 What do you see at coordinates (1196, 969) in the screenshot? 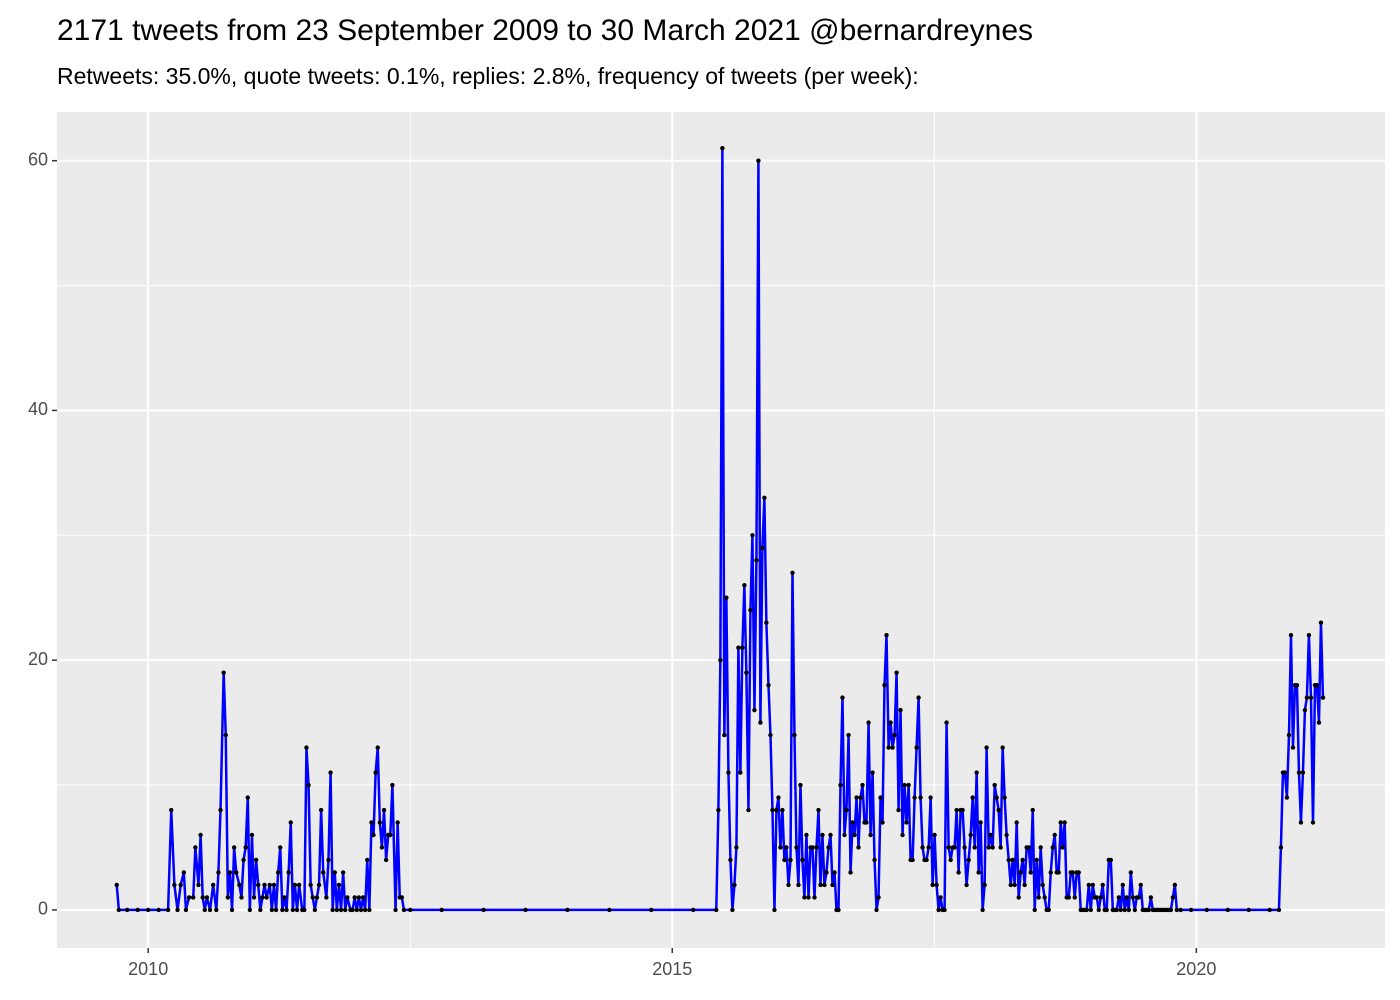
I see `x-tick-label: 2020` at bounding box center [1196, 969].